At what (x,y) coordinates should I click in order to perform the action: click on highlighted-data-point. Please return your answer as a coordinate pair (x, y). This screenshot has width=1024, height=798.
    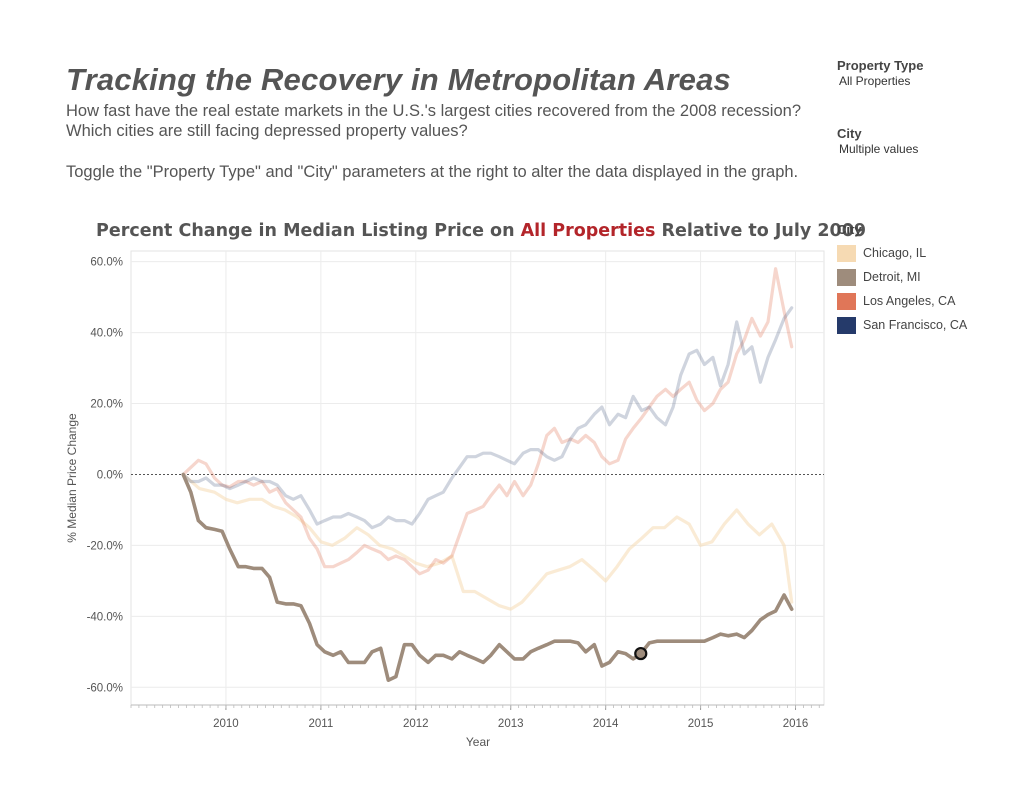
    Looking at the image, I should click on (641, 653).